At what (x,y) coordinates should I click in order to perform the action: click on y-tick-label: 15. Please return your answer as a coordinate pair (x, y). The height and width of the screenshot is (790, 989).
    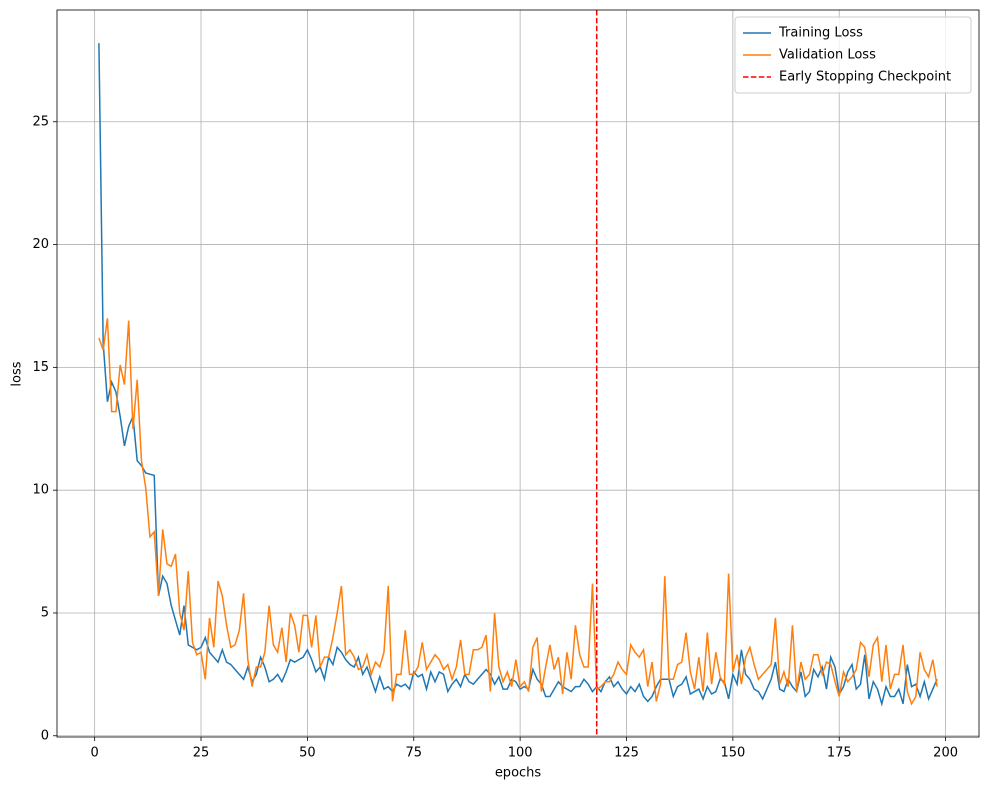
    Looking at the image, I should click on (40, 367).